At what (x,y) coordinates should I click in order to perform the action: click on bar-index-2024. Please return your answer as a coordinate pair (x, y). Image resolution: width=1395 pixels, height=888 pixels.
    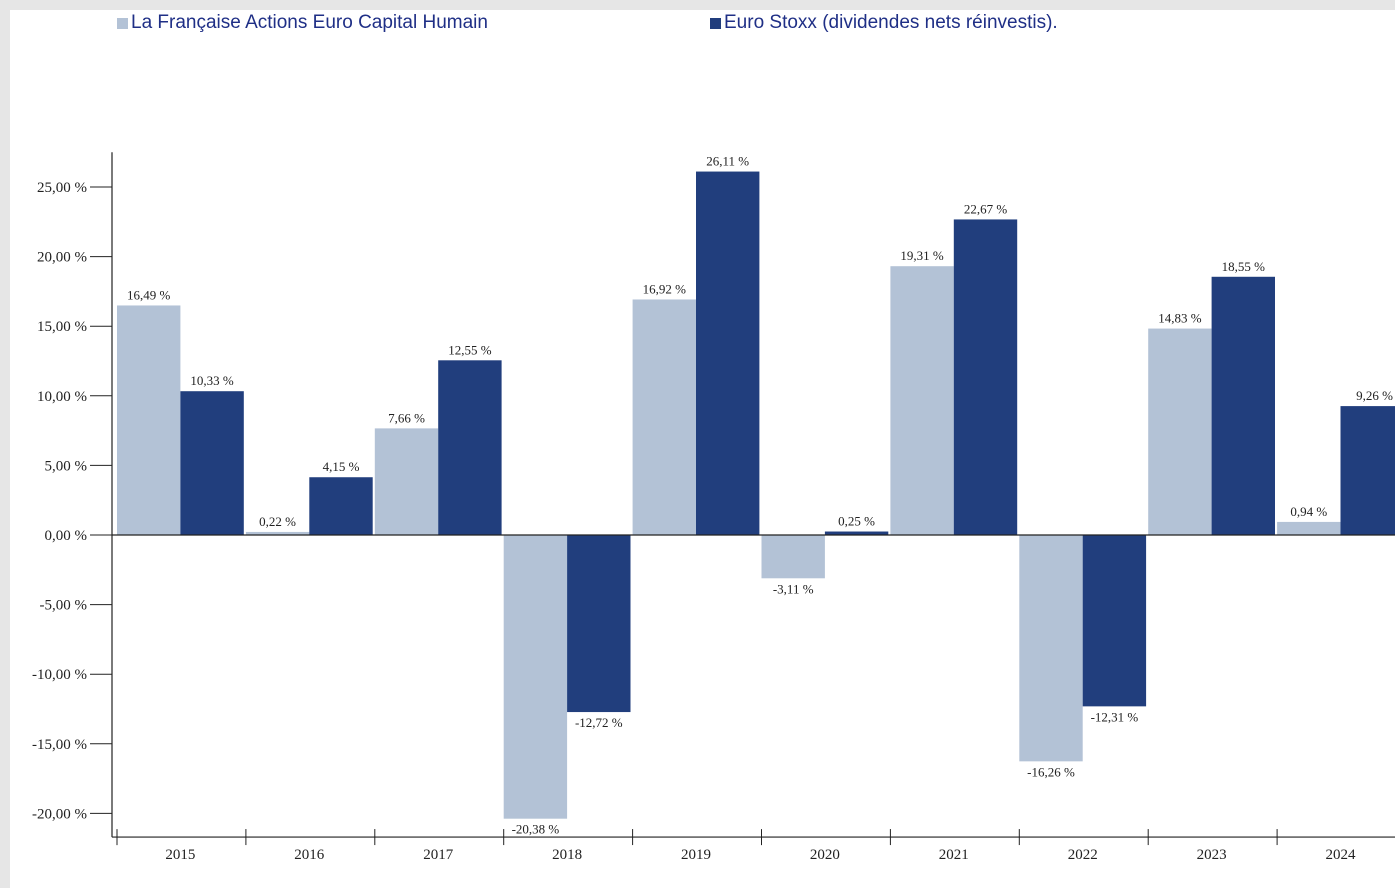
    Looking at the image, I should click on (1367, 470).